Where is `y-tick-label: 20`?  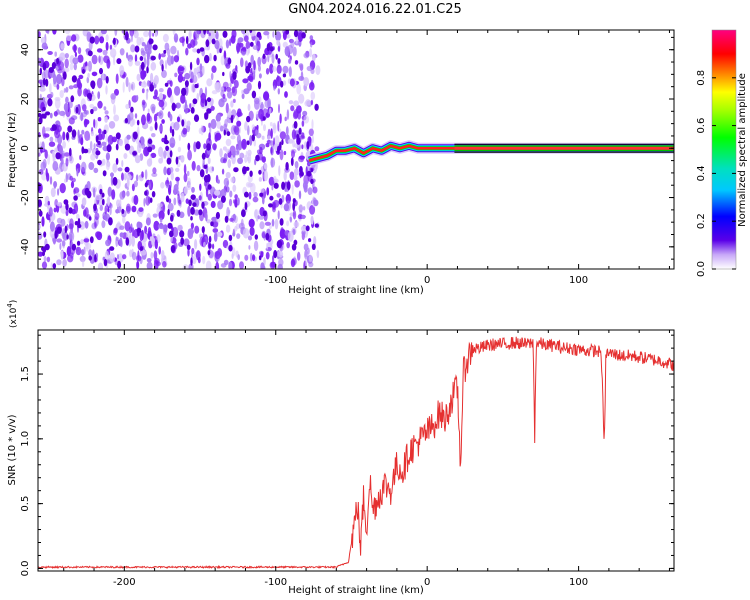 y-tick-label: 20 is located at coordinates (25, 99).